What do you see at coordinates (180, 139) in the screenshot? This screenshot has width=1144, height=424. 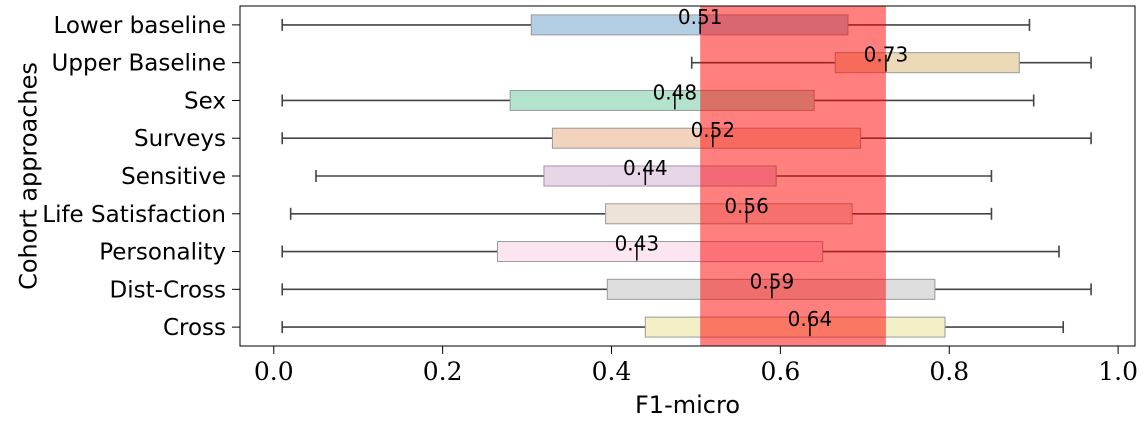 I see `y-tick-label-surveys: Surveys` at bounding box center [180, 139].